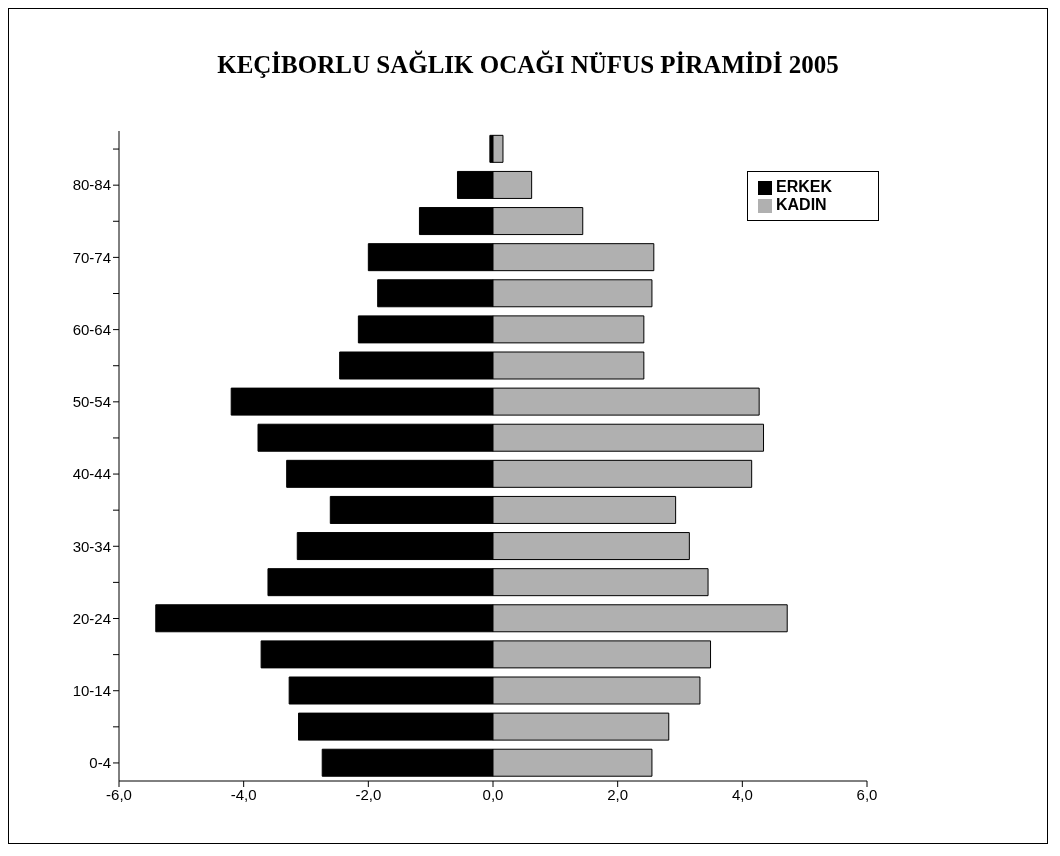  I want to click on x-tick-label: 0,0, so click(493, 794).